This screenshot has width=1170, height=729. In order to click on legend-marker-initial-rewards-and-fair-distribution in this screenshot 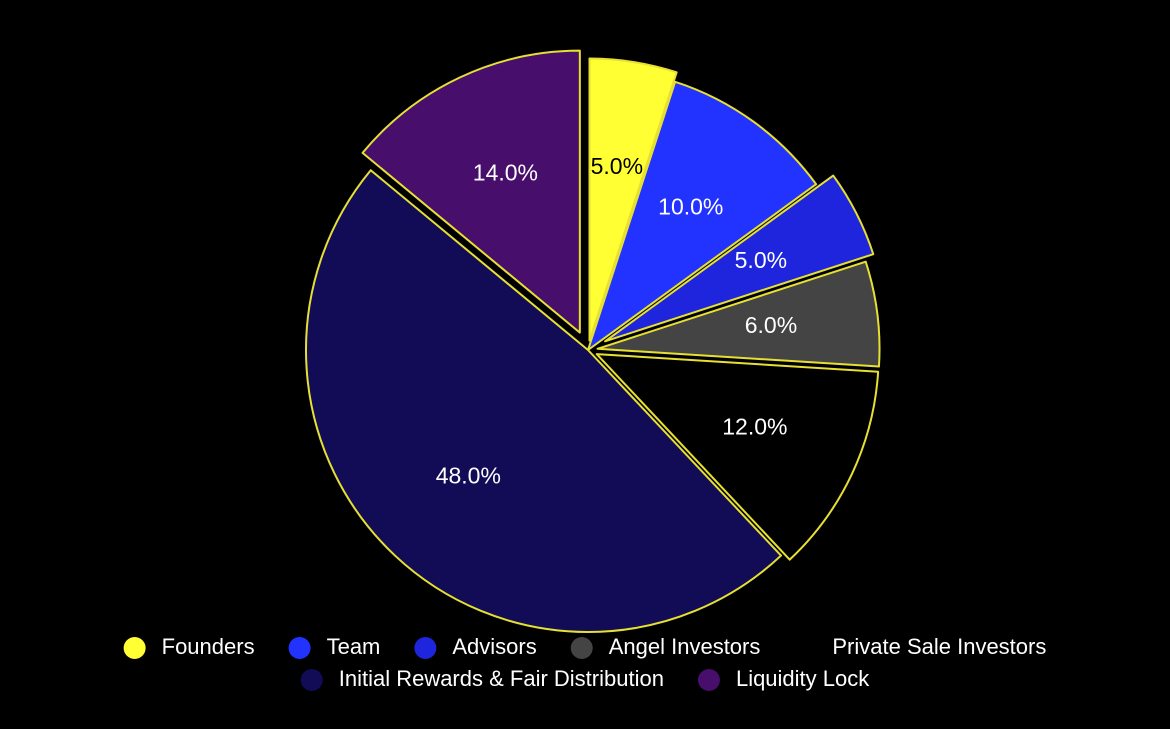, I will do `click(311, 680)`.